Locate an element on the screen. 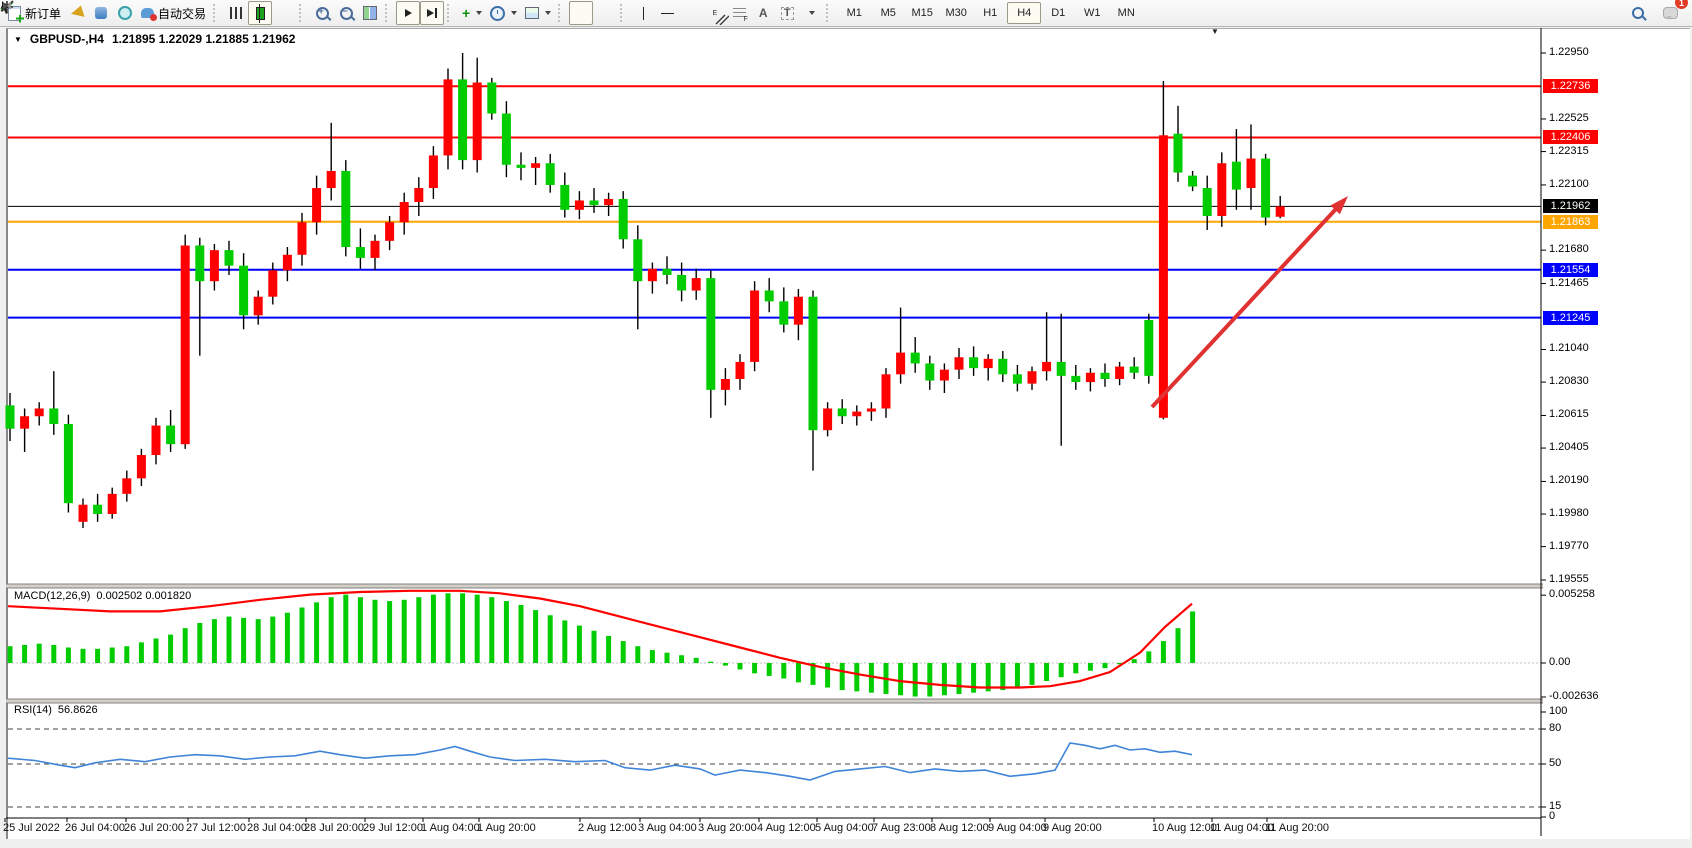 Image resolution: width=1692 pixels, height=848 pixels. candlestick-button is located at coordinates (260, 13).